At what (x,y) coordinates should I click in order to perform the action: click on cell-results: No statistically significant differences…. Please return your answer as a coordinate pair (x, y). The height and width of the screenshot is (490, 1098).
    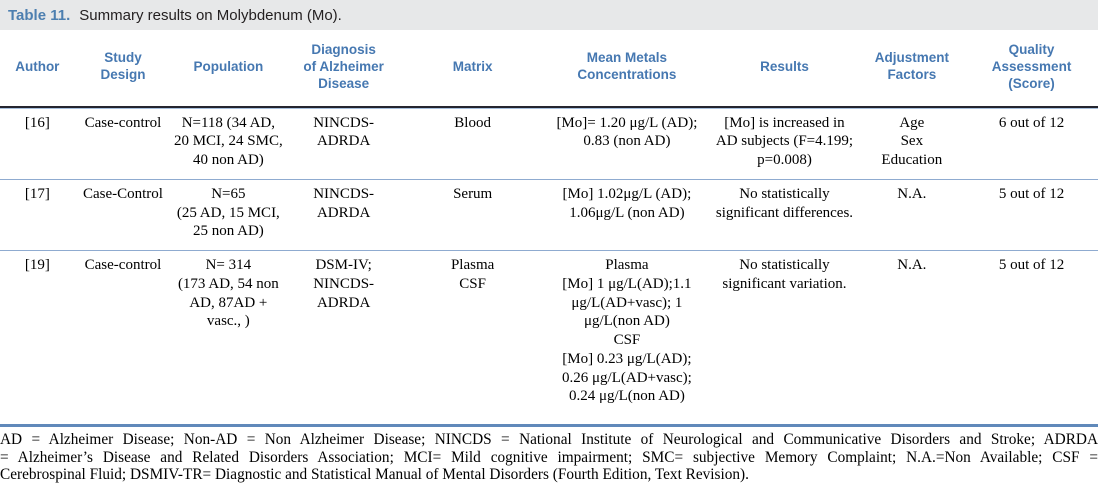
    Looking at the image, I should click on (784, 214).